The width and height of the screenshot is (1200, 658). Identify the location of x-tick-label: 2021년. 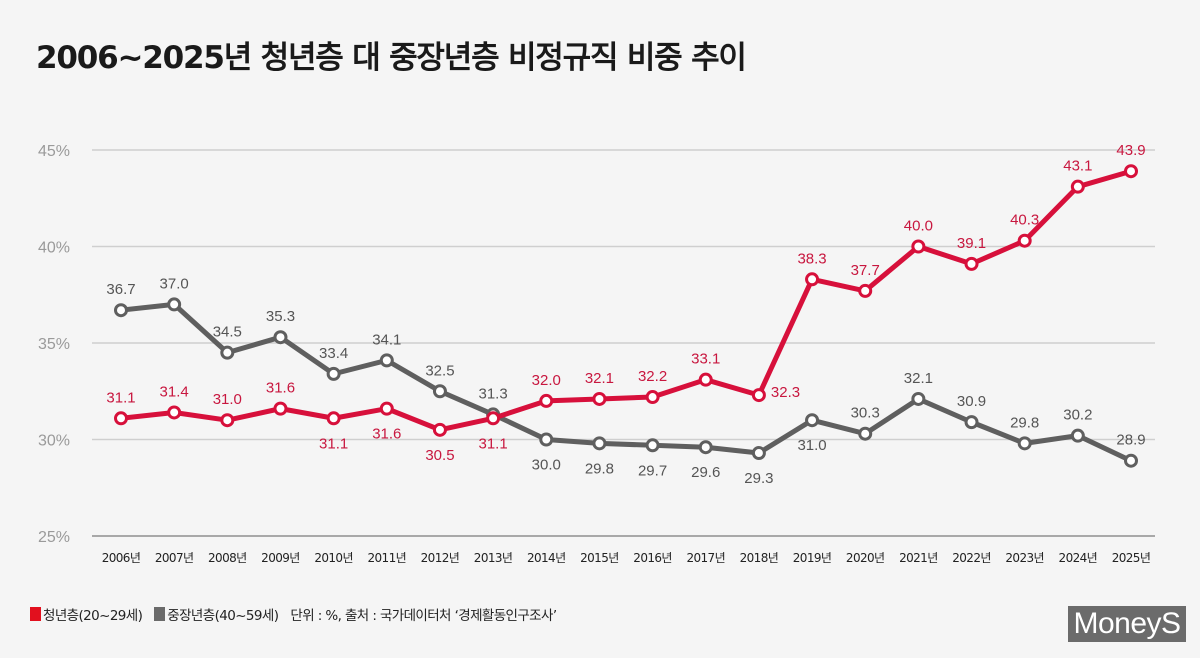
(918, 558).